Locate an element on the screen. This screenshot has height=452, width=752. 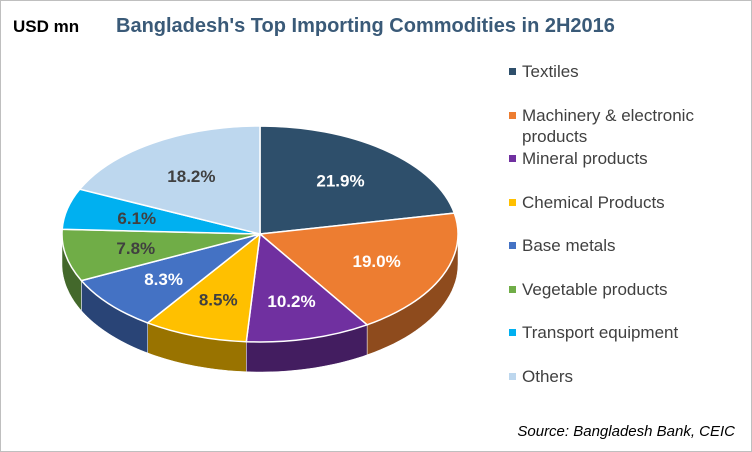
data-label-machinery-and-electronic-products: 19.0% is located at coordinates (376, 261).